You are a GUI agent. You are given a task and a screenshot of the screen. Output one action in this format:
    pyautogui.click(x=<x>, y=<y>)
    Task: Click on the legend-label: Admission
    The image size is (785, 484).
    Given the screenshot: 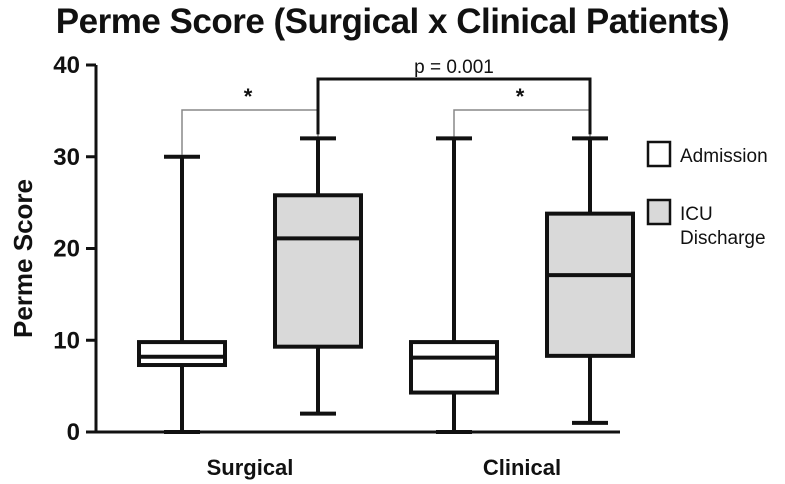 What is the action you would take?
    pyautogui.click(x=724, y=156)
    